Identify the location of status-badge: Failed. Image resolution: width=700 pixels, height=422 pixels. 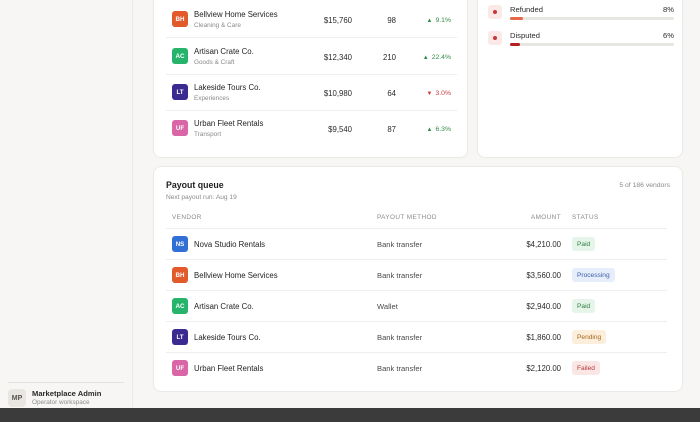
(586, 368).